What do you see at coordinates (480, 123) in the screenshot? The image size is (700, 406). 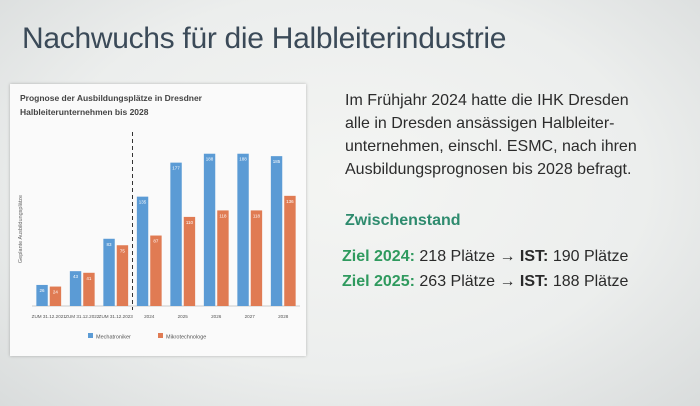 I see `paragraph-line: alle in Dresden ansässigen Halbleiter-` at bounding box center [480, 123].